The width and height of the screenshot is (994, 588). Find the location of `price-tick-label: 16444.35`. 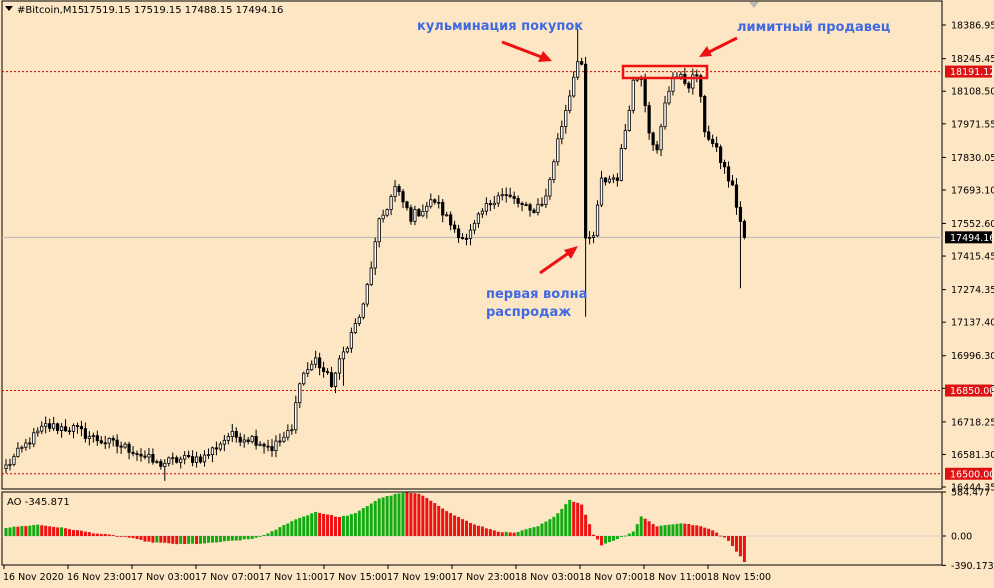

price-tick-label: 16444.35 is located at coordinates (972, 488).